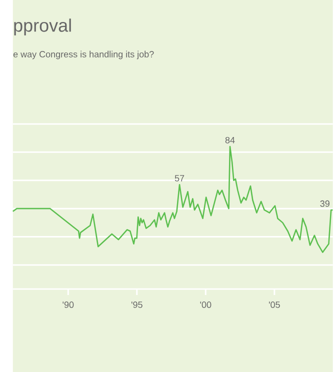 The image size is (334, 372). Describe the element at coordinates (68, 305) in the screenshot. I see `x-tick-label: '90` at that location.